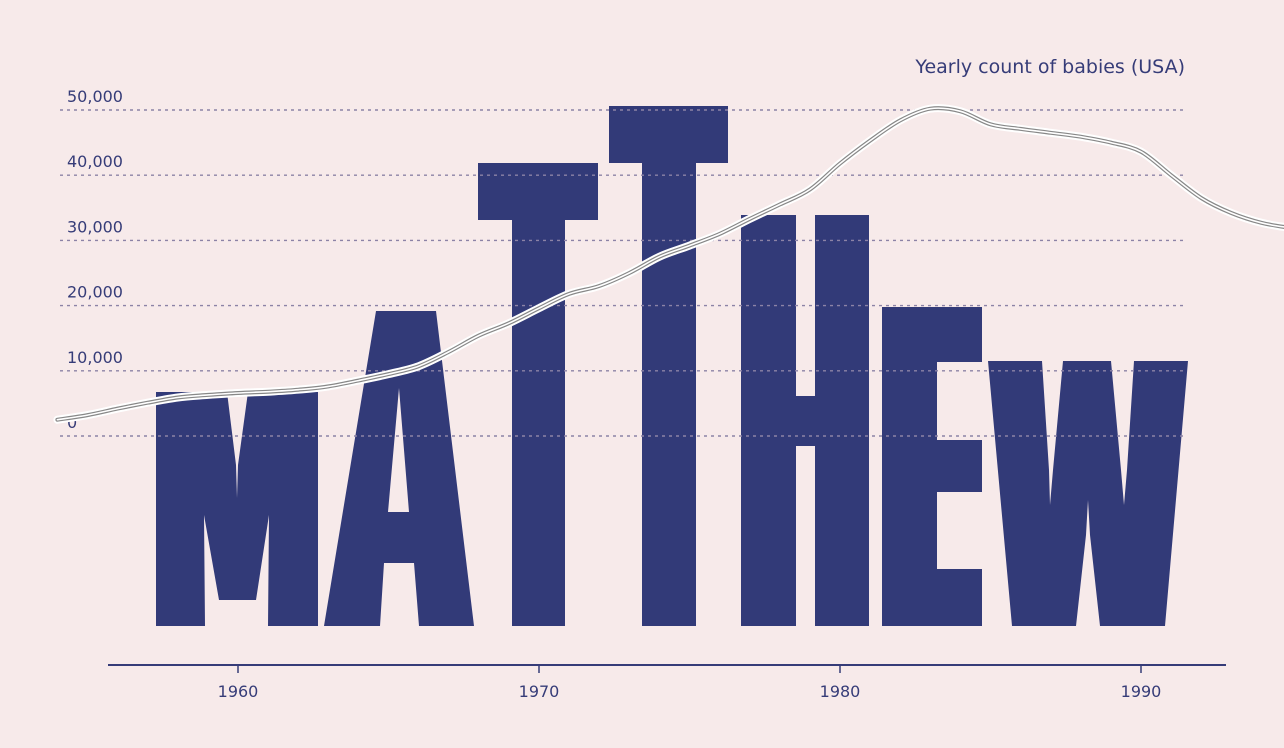 The image size is (1284, 748). What do you see at coordinates (399, 468) in the screenshot?
I see `letter-a` at bounding box center [399, 468].